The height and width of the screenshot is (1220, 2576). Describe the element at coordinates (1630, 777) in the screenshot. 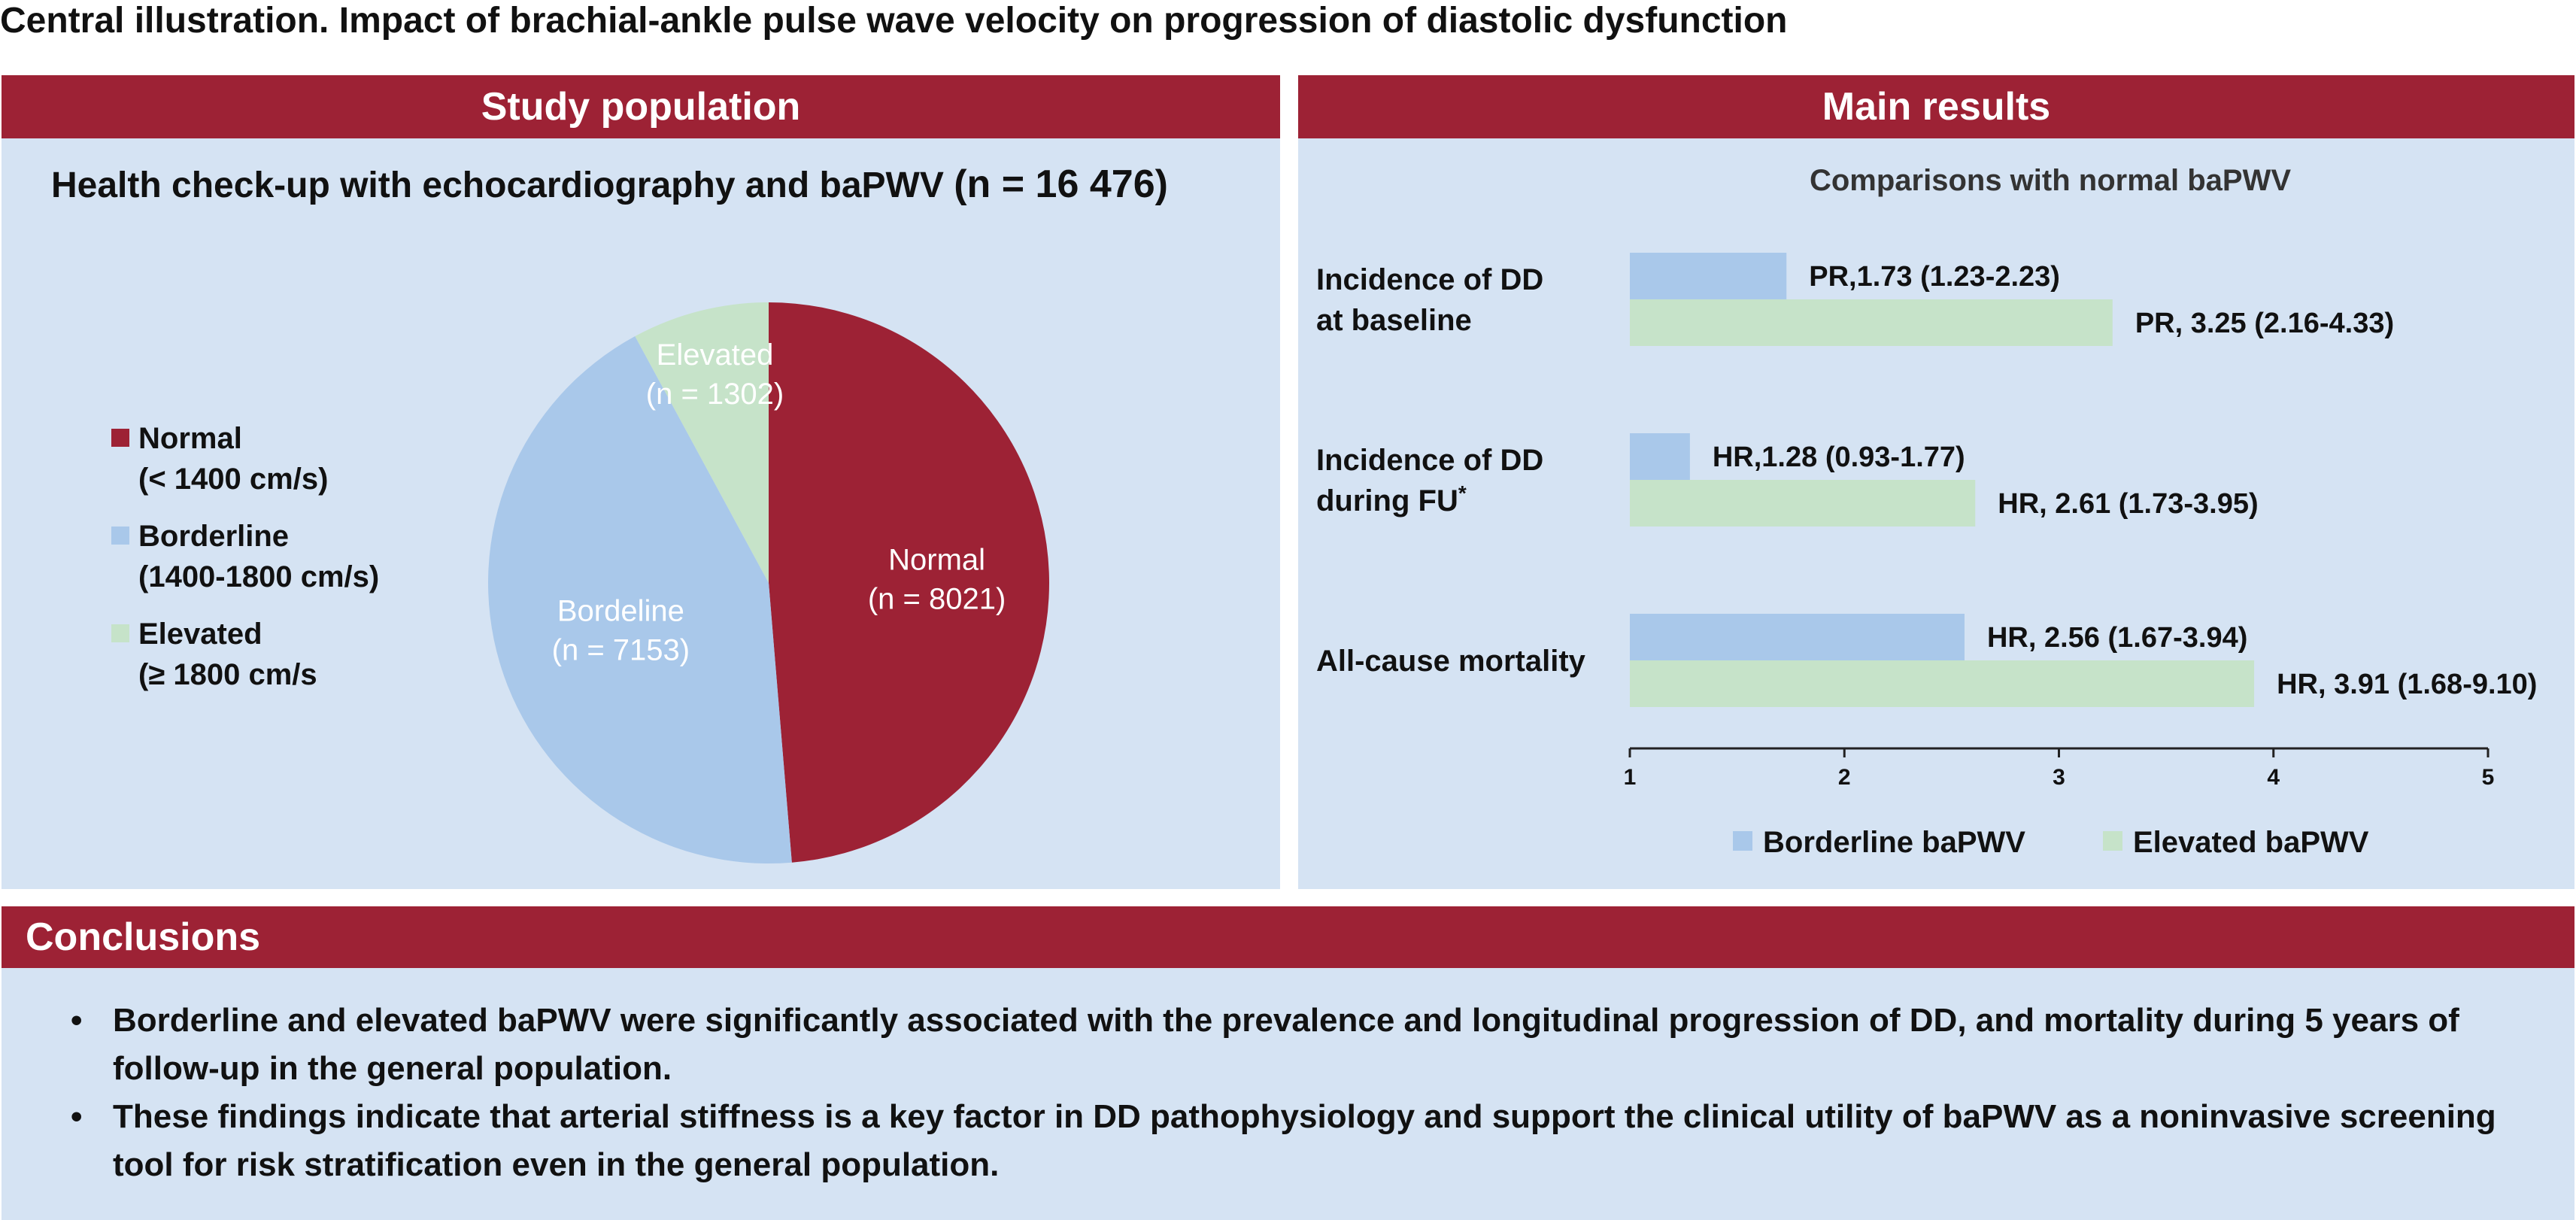

I see `x-tick-label: 1` at that location.